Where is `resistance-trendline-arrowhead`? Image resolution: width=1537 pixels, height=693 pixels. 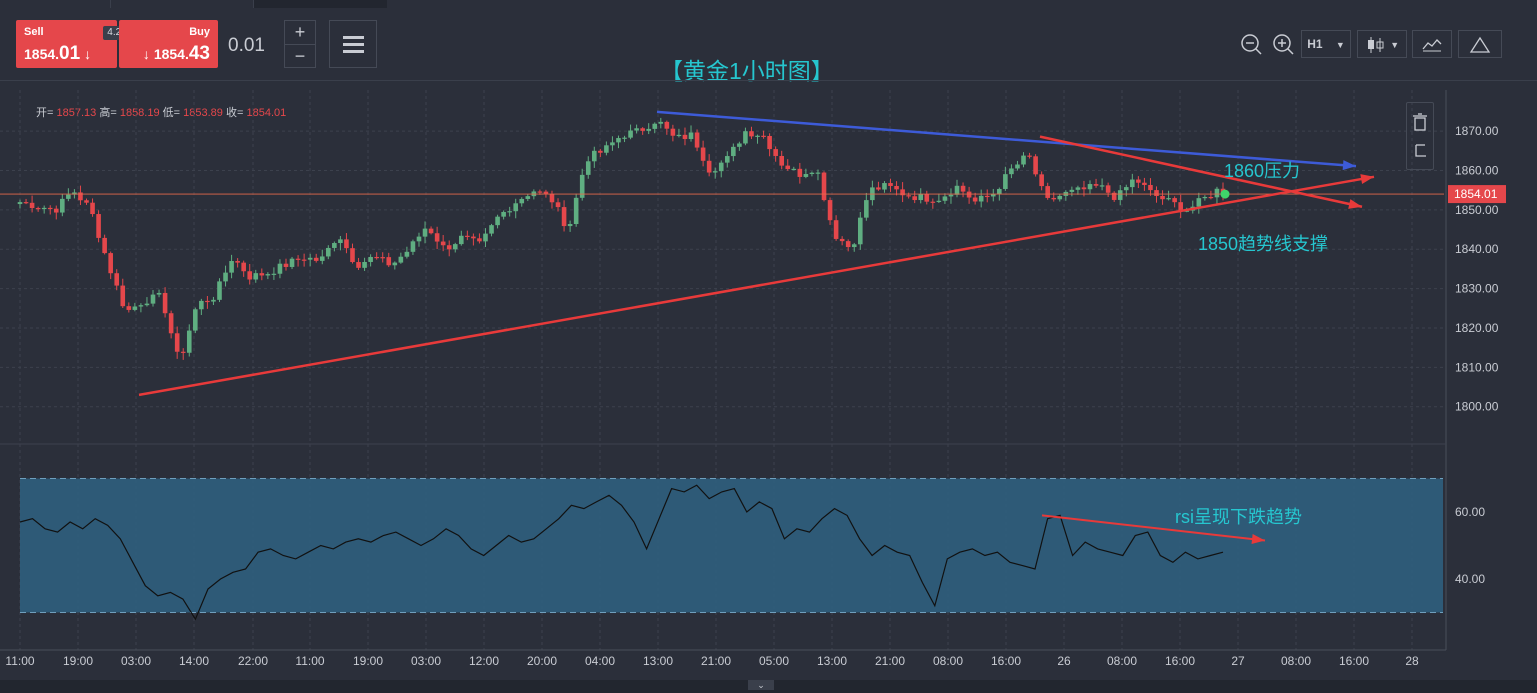 resistance-trendline-arrowhead is located at coordinates (1349, 165).